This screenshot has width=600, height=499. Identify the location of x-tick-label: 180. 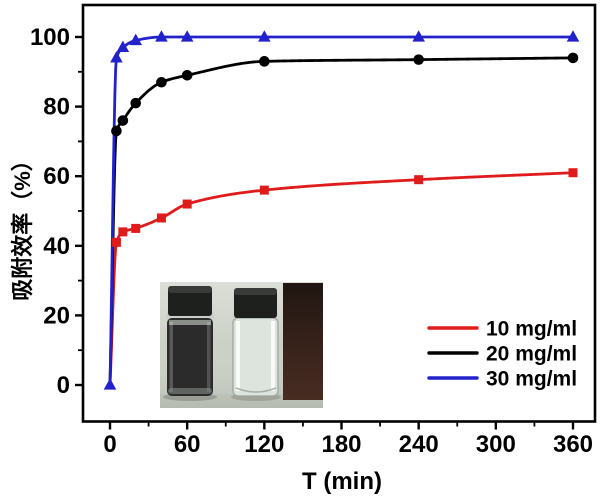
(341, 444).